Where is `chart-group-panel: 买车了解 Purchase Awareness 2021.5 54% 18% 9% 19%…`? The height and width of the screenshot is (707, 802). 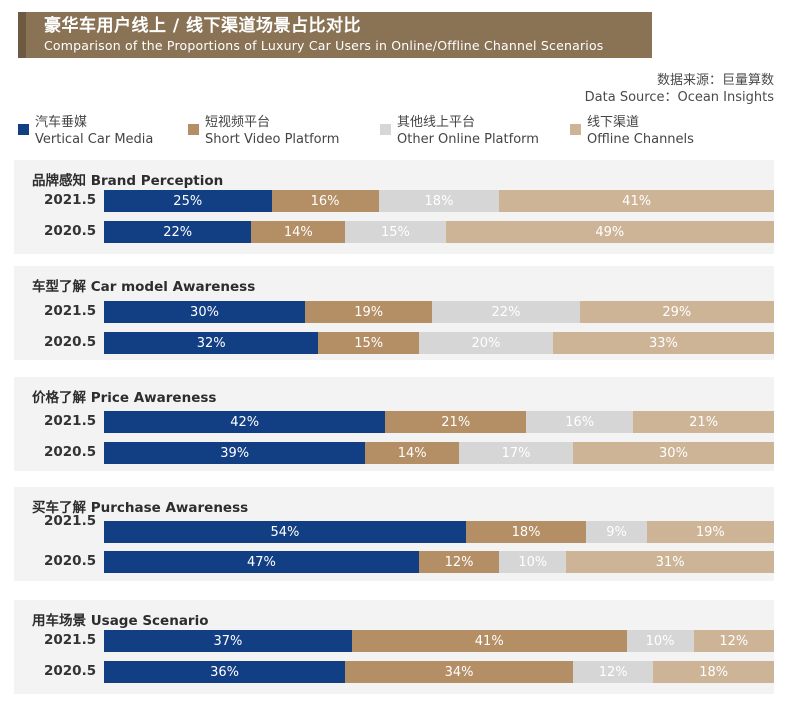
chart-group-panel: 买车了解 Purchase Awareness 2021.5 54% 18% 9% 19%… is located at coordinates (394, 534).